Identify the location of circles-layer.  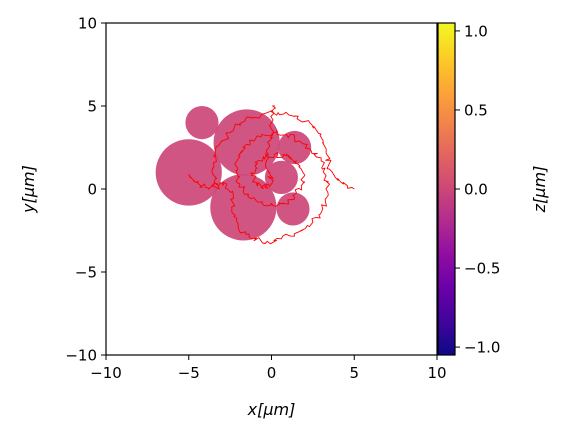
(233, 173).